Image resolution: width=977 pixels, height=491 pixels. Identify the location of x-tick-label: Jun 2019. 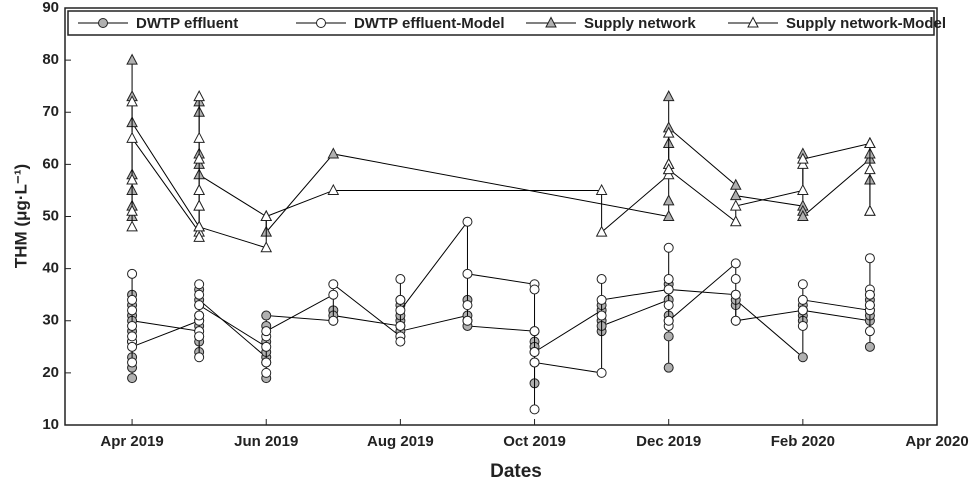
(266, 441).